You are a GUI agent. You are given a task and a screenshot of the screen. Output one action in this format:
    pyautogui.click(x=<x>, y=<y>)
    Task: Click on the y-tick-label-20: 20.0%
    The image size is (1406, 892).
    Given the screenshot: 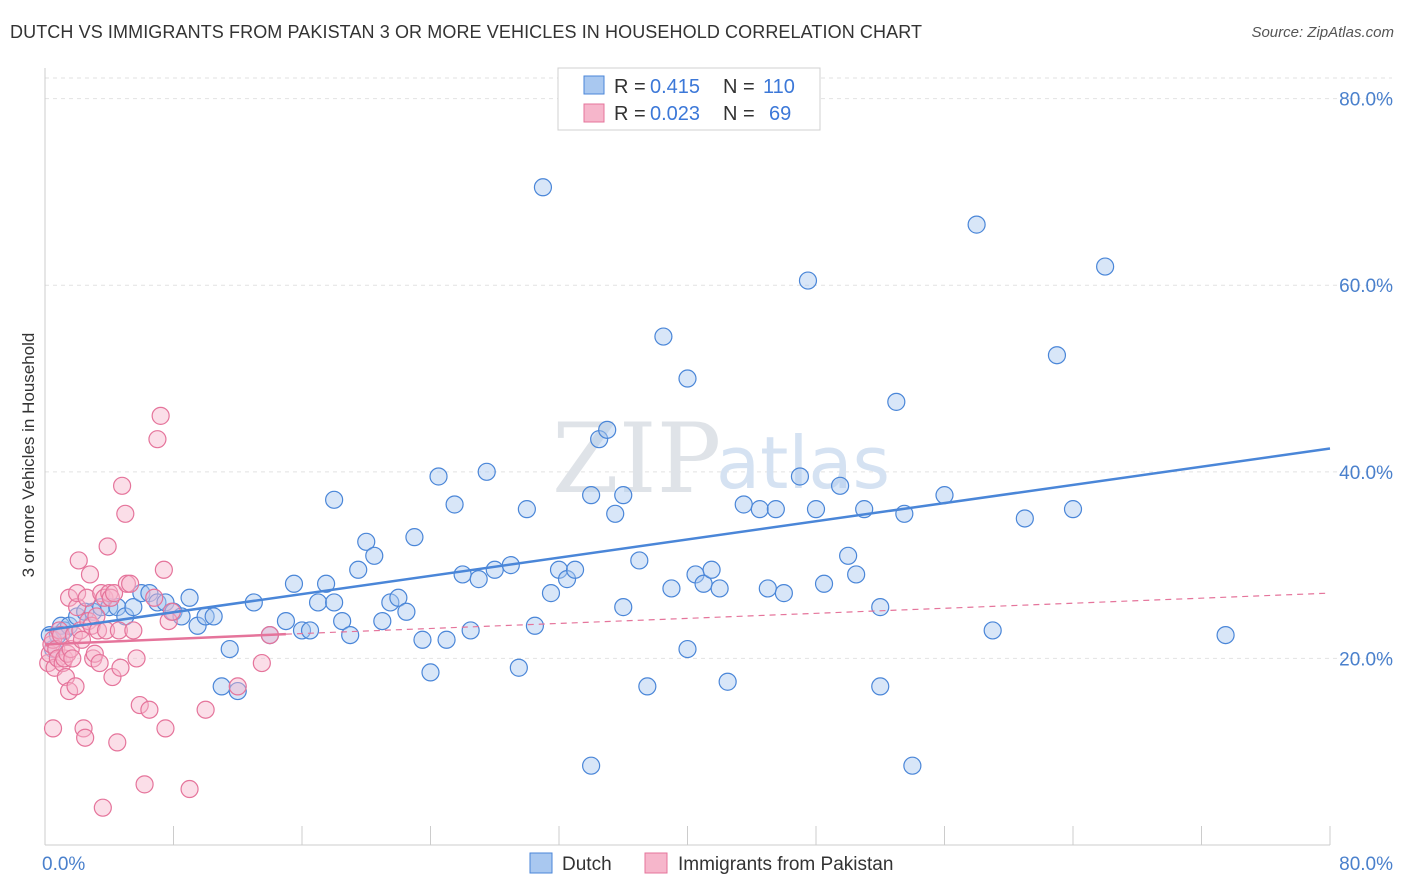 What is the action you would take?
    pyautogui.click(x=1366, y=659)
    